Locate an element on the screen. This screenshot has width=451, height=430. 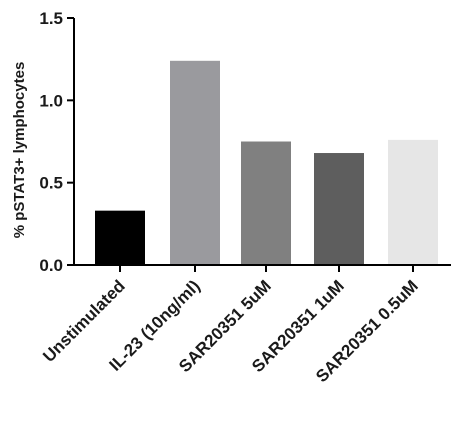
y-tick-label: 1.5 is located at coordinates (51, 18).